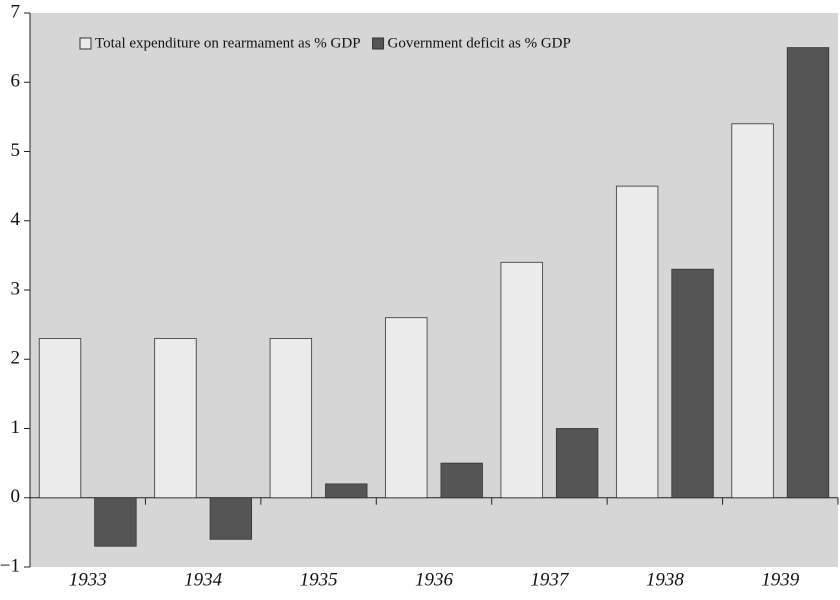 Image resolution: width=840 pixels, height=600 pixels. I want to click on legend-label: Total expenditure on rearmament as % GDP, so click(228, 43).